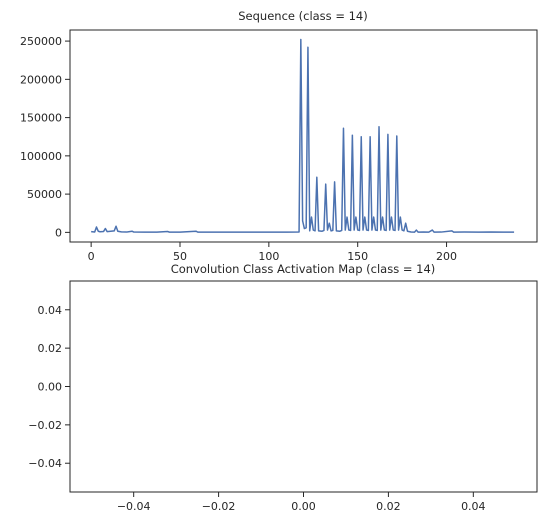  I want to click on sequence-x-tick-label: 200, so click(446, 256).